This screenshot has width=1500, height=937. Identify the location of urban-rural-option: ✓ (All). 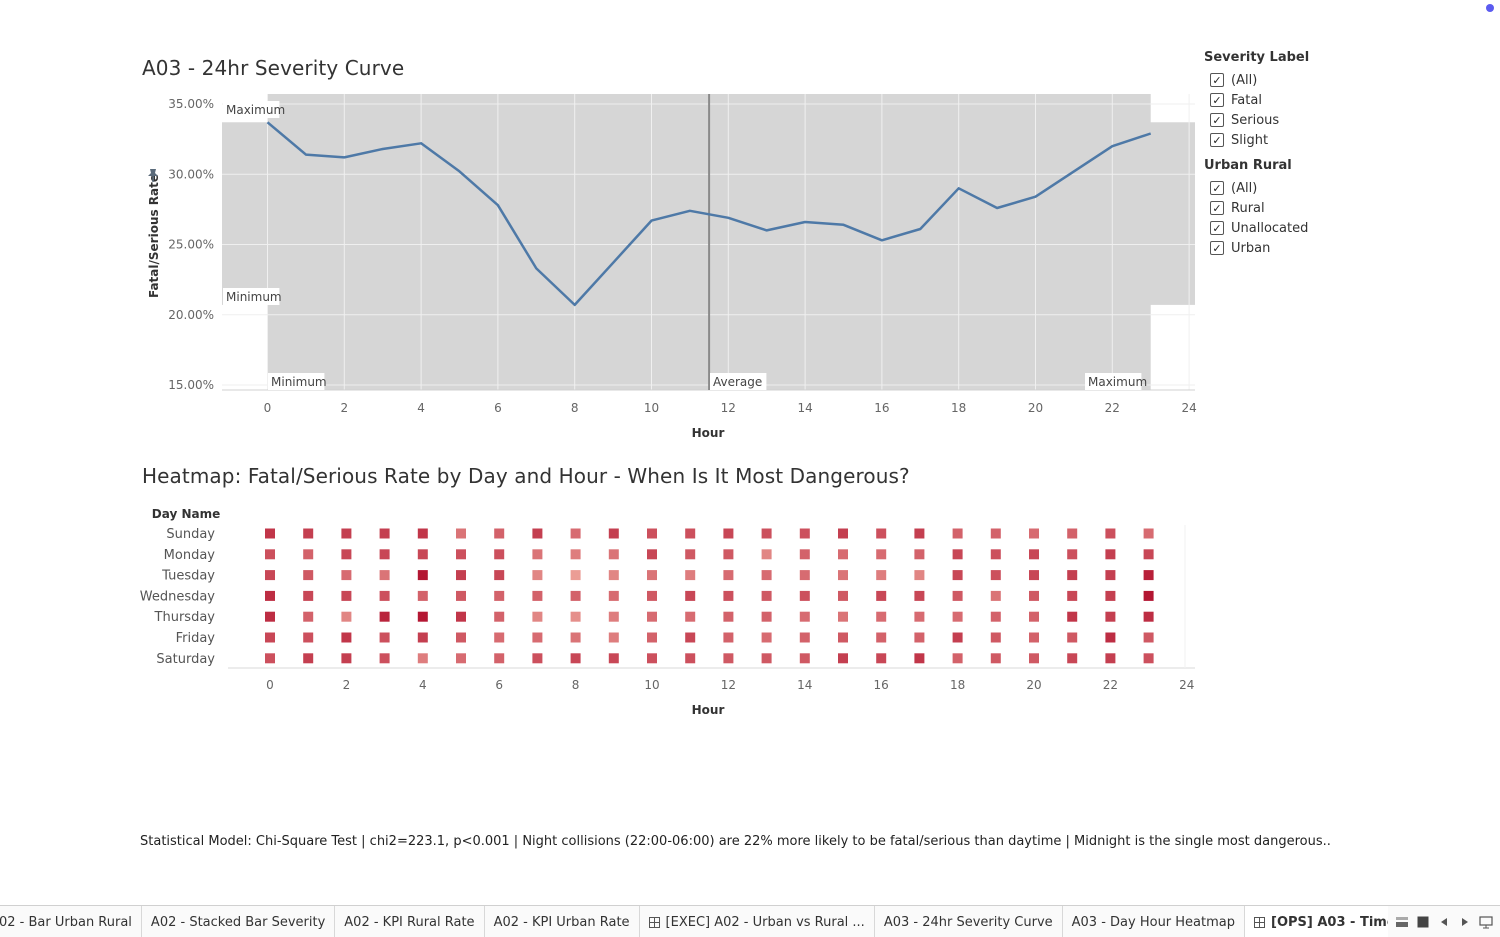
(1289, 188).